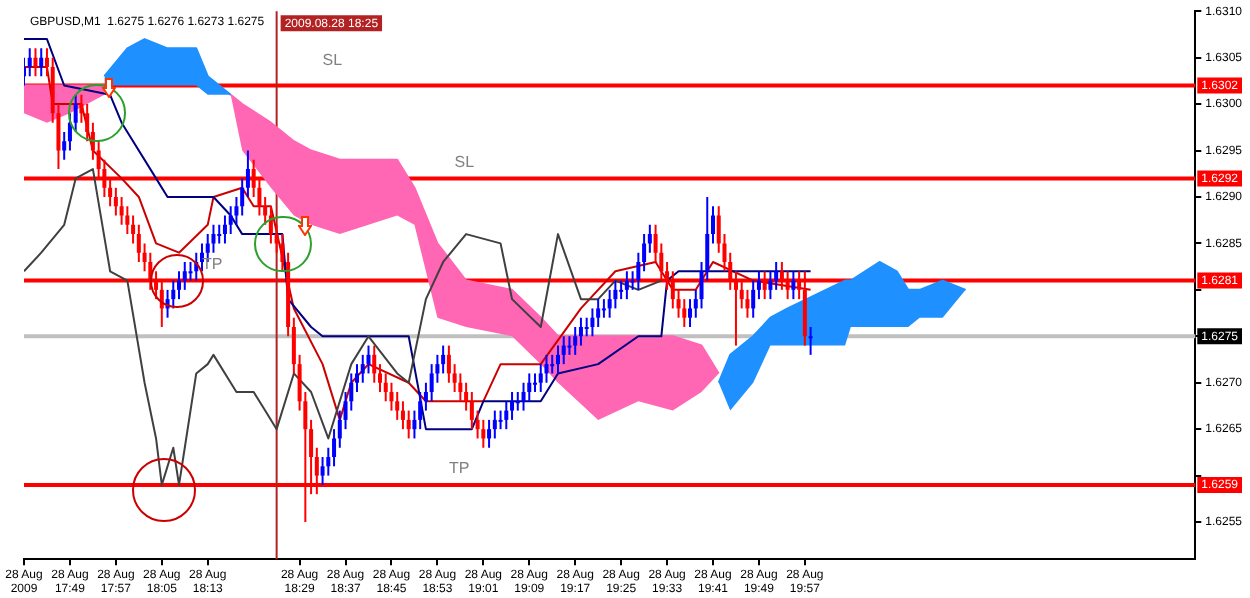 Image resolution: width=1250 pixels, height=598 pixels. What do you see at coordinates (459, 468) in the screenshot?
I see `annotation: TP` at bounding box center [459, 468].